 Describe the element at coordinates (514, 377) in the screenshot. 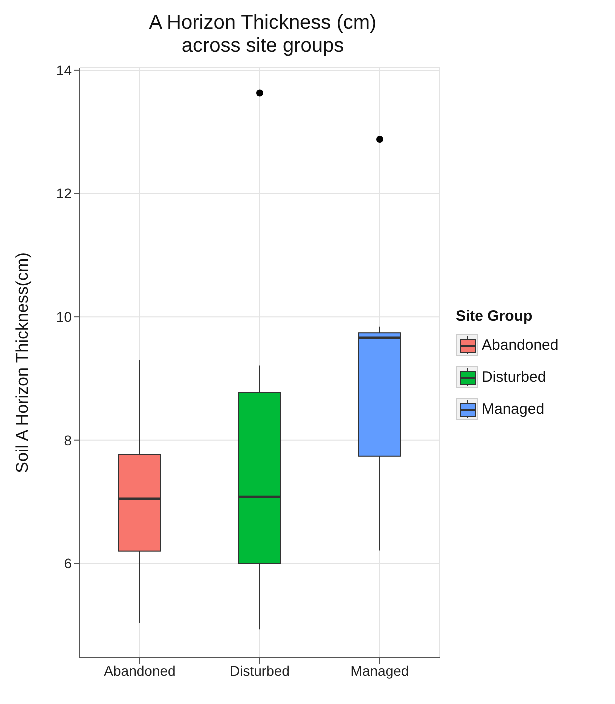

I see `legend-label: Disturbed` at that location.